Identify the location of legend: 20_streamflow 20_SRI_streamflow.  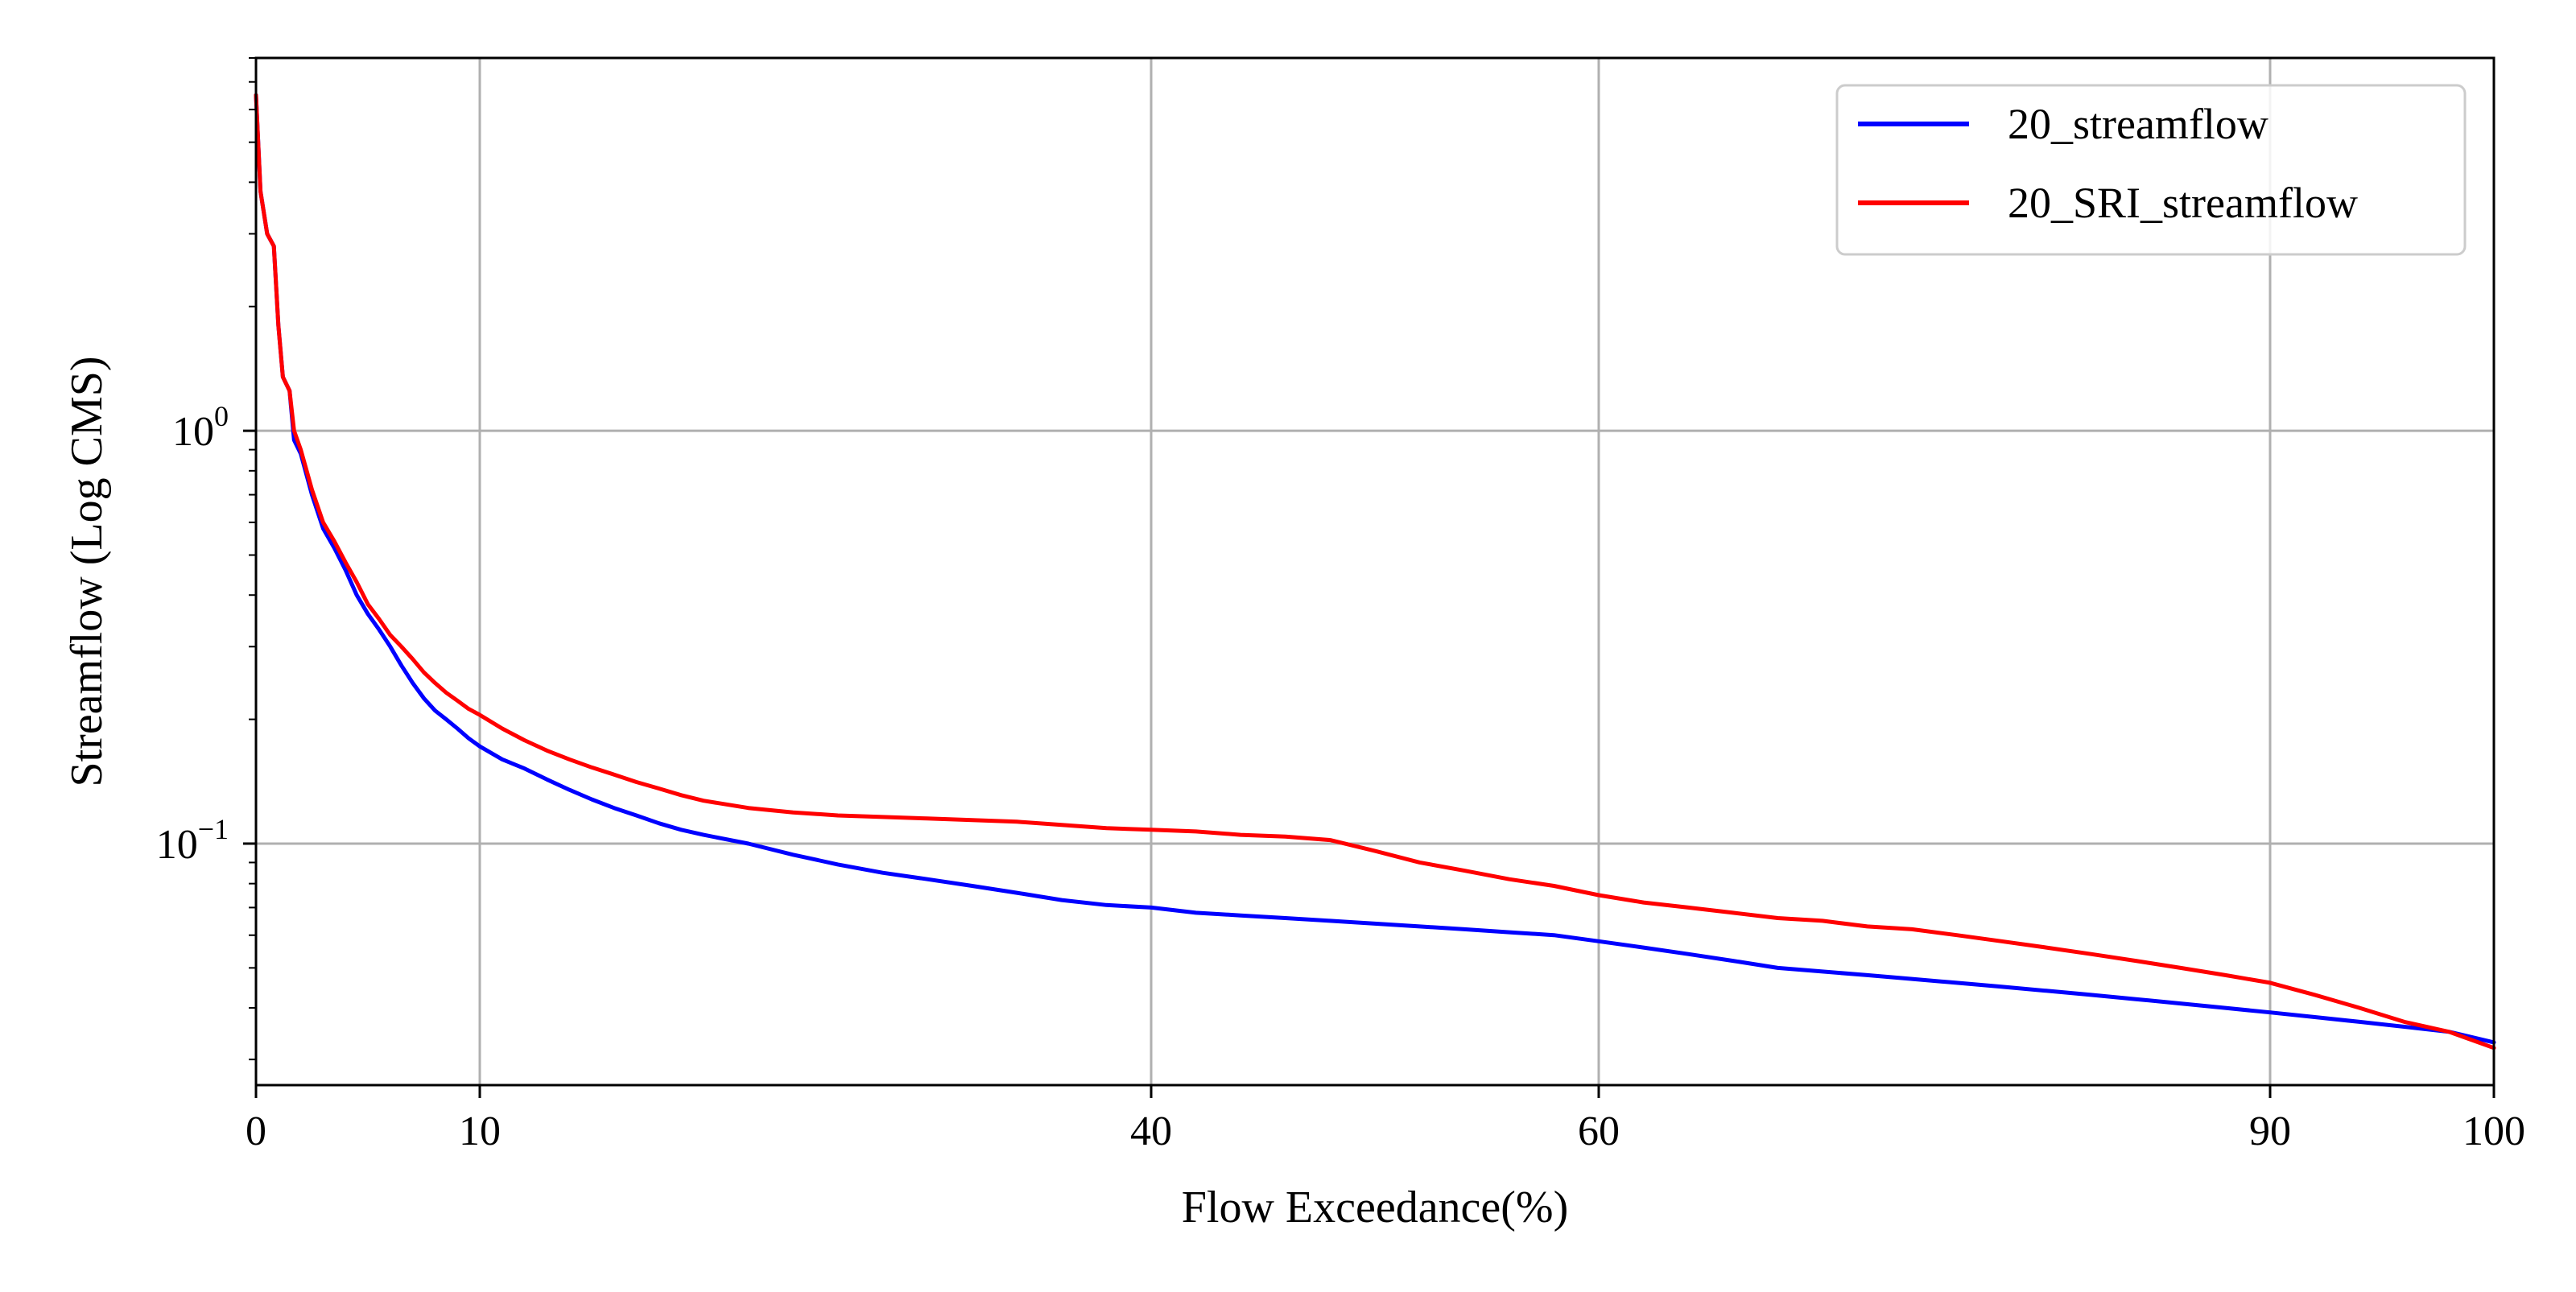
(2151, 170).